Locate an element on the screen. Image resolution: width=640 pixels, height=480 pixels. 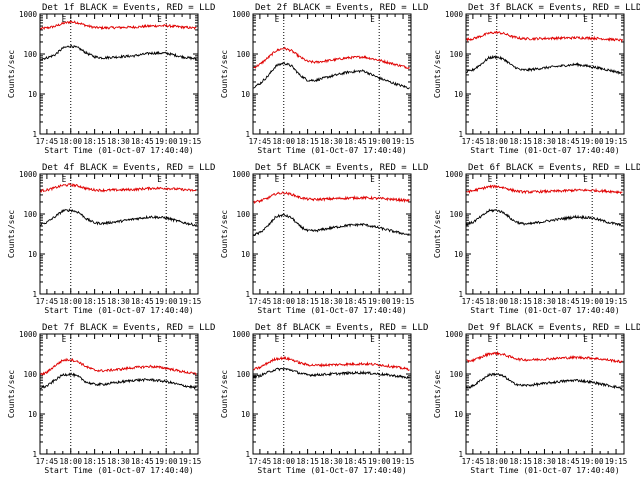
panel-title: Det 4f BLACK = Events, RED = LLD is located at coordinates (128, 168).